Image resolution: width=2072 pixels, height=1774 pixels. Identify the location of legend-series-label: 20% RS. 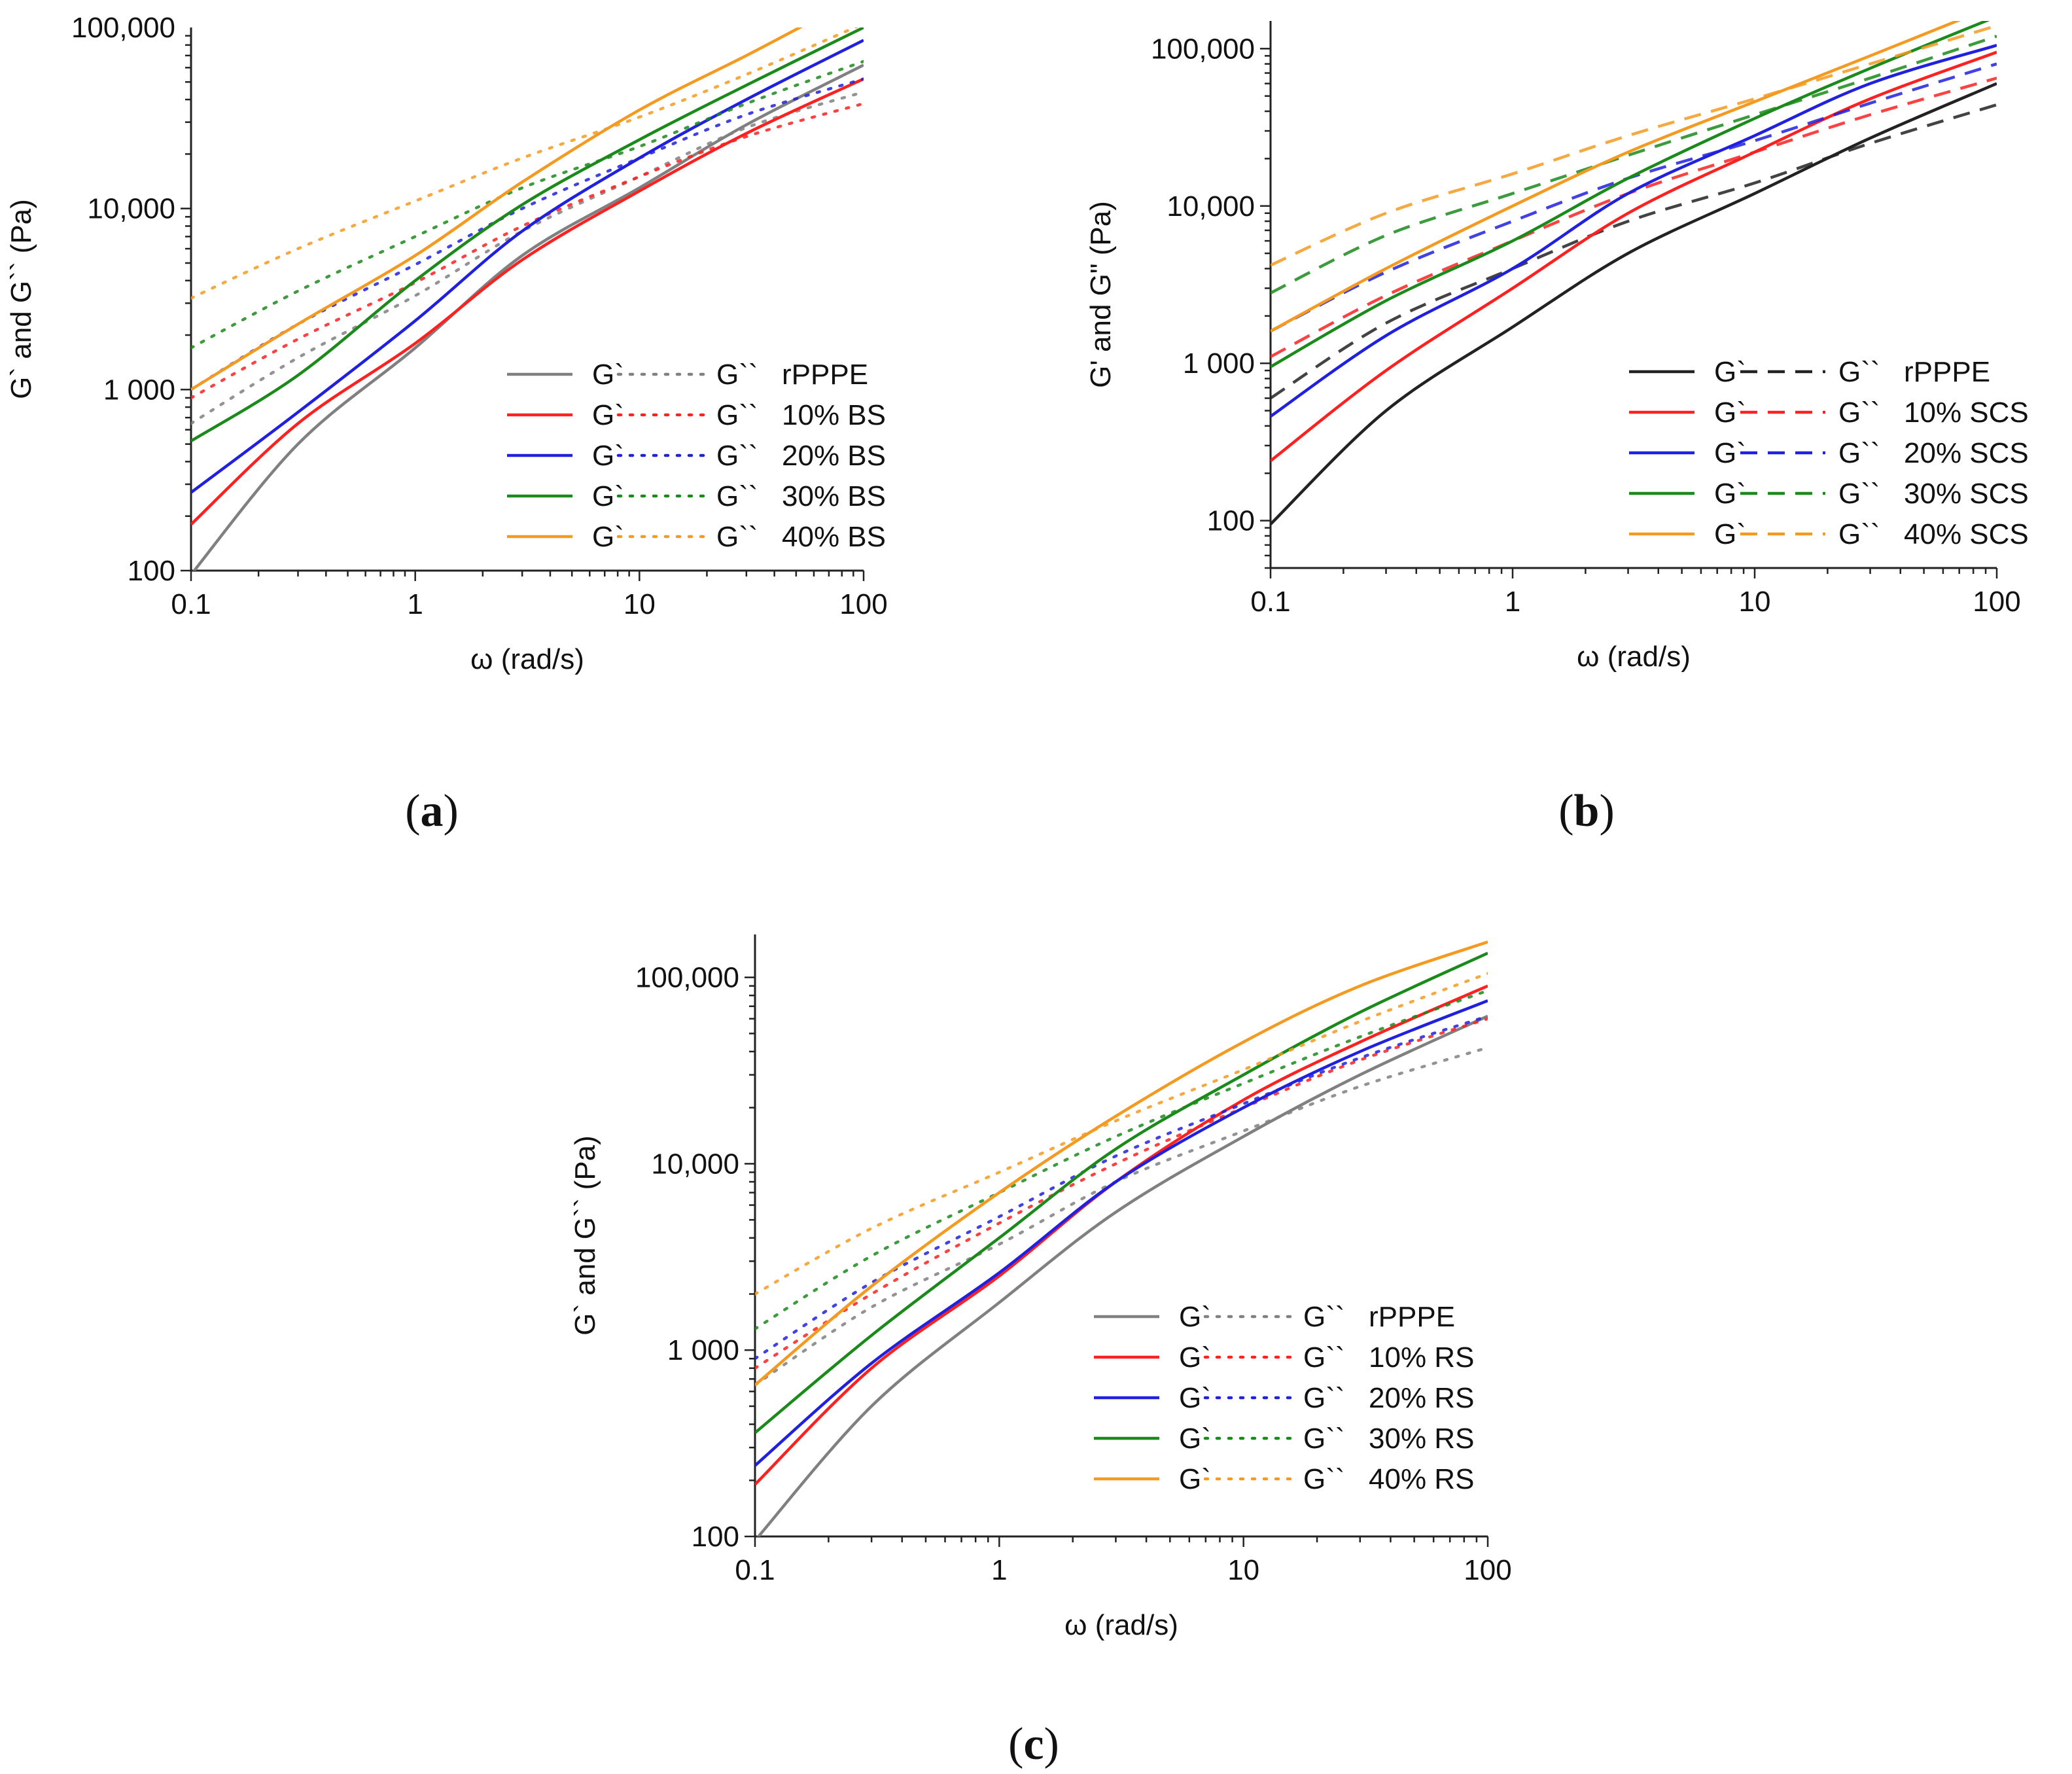
(1421, 1398).